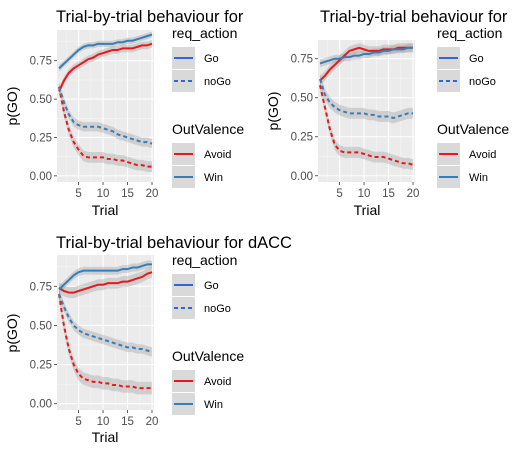 The height and width of the screenshot is (458, 528). I want to click on confidence-band-go-avoid, so click(366, 64).